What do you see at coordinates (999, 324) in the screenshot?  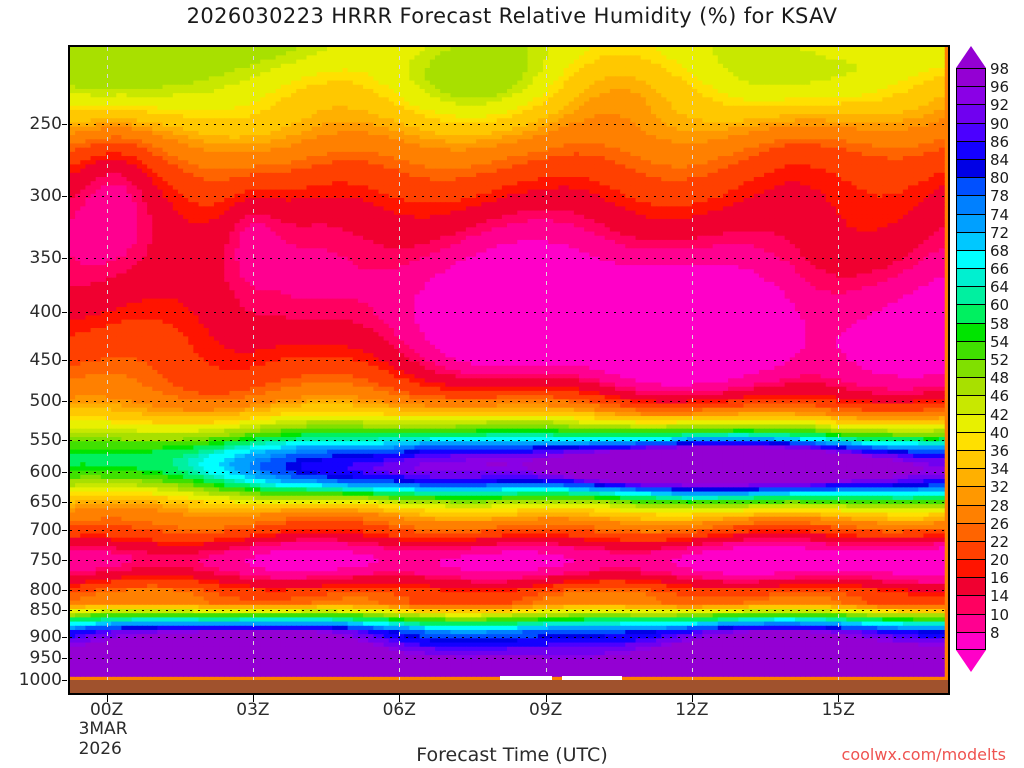 I see `colorbar-label-58: 58` at bounding box center [999, 324].